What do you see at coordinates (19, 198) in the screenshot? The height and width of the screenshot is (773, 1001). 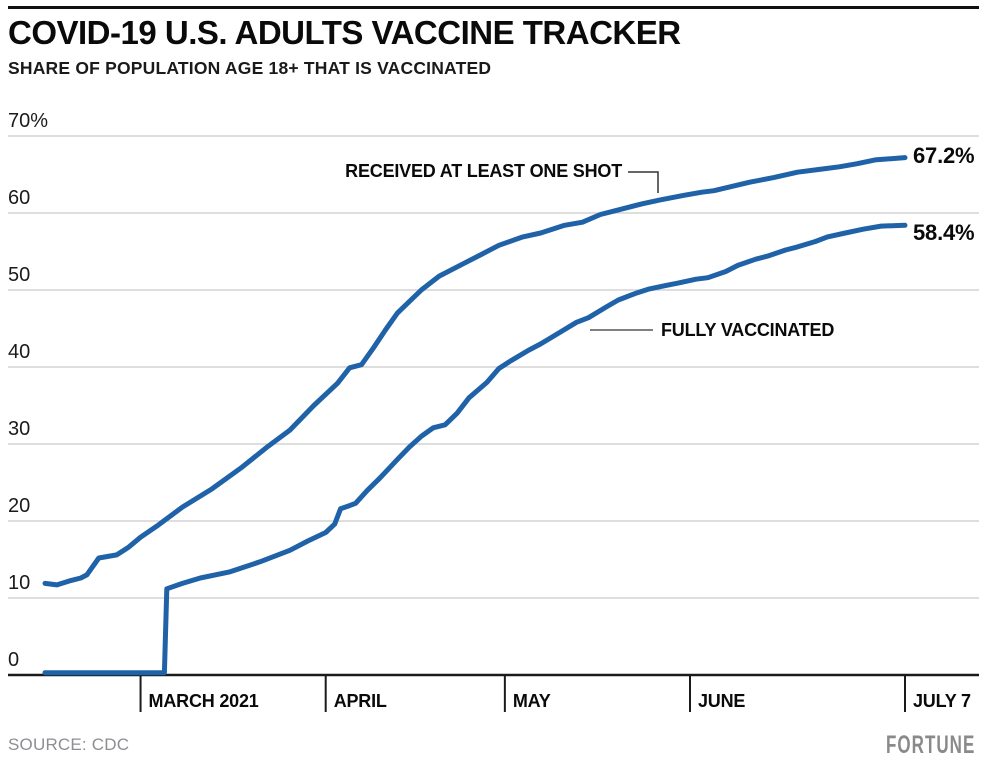 I see `y-tick-label-60: 60` at bounding box center [19, 198].